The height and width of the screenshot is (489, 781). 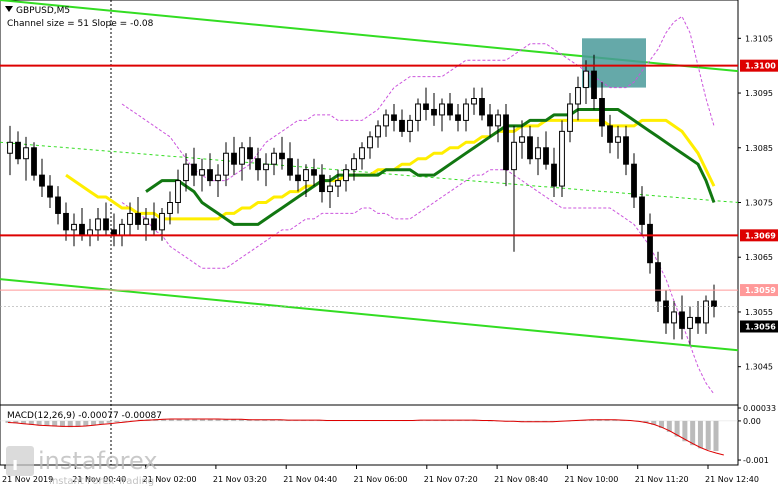 What do you see at coordinates (662, 479) in the screenshot?
I see `x-tick-label: 21 Nov 11:20` at bounding box center [662, 479].